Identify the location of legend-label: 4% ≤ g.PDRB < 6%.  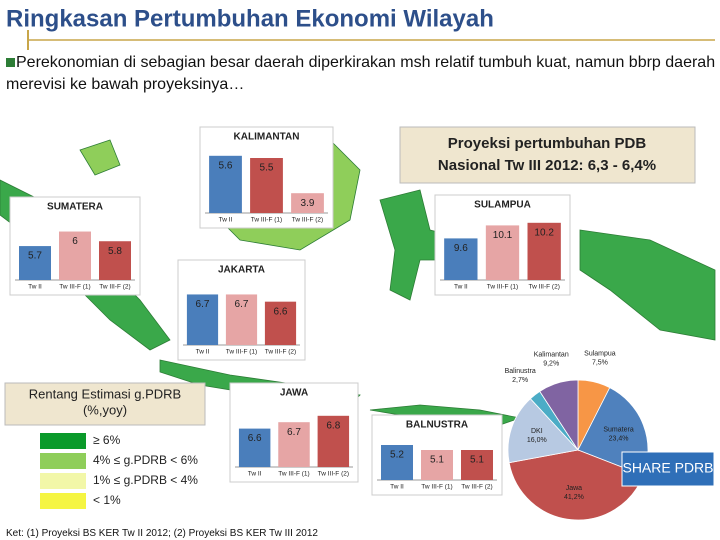
(145, 460).